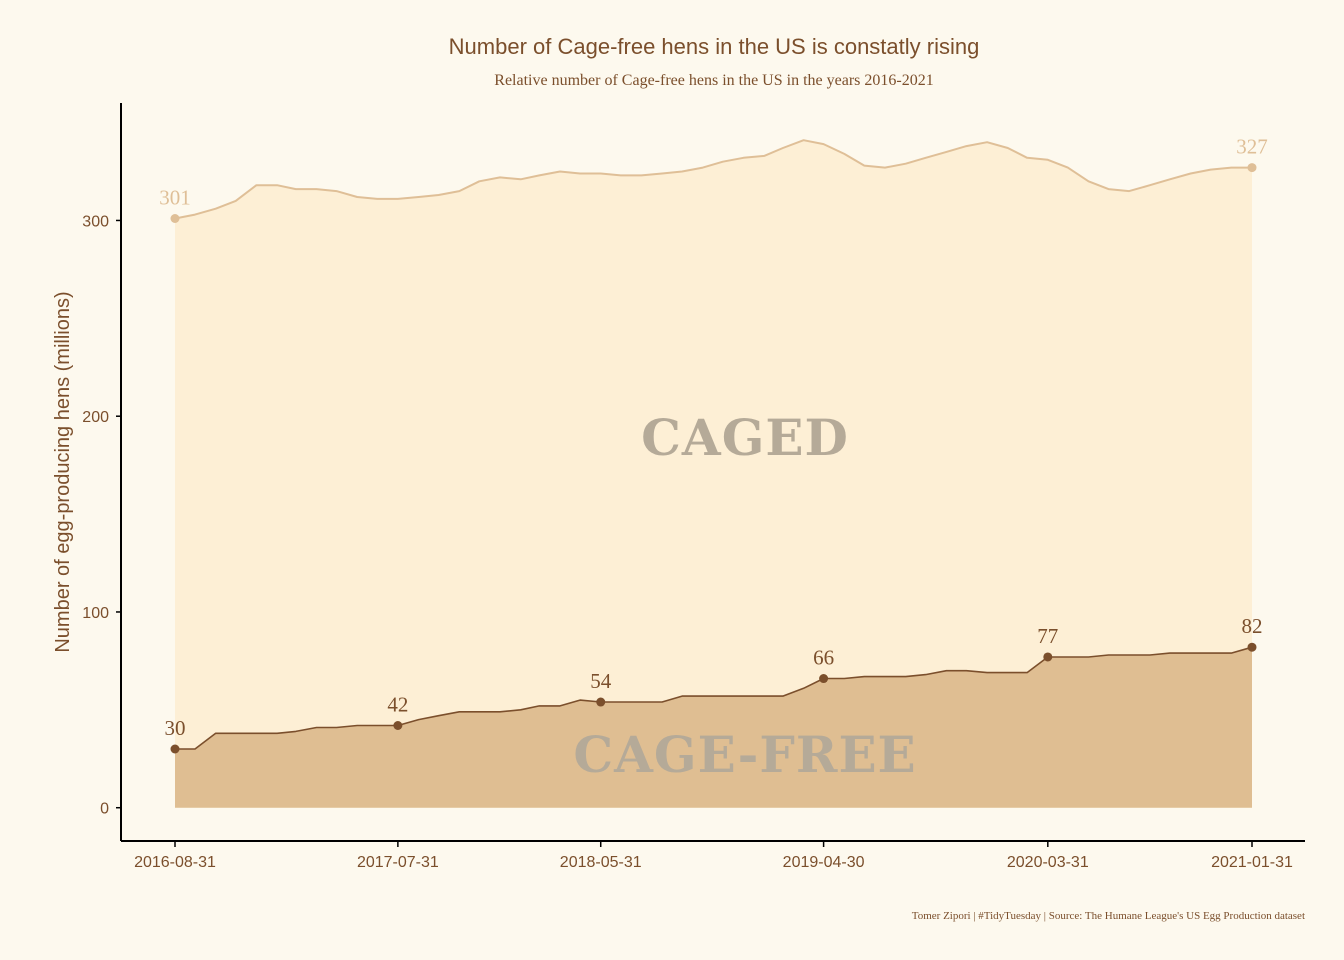  What do you see at coordinates (397, 705) in the screenshot?
I see `cage_free-data-label: 42` at bounding box center [397, 705].